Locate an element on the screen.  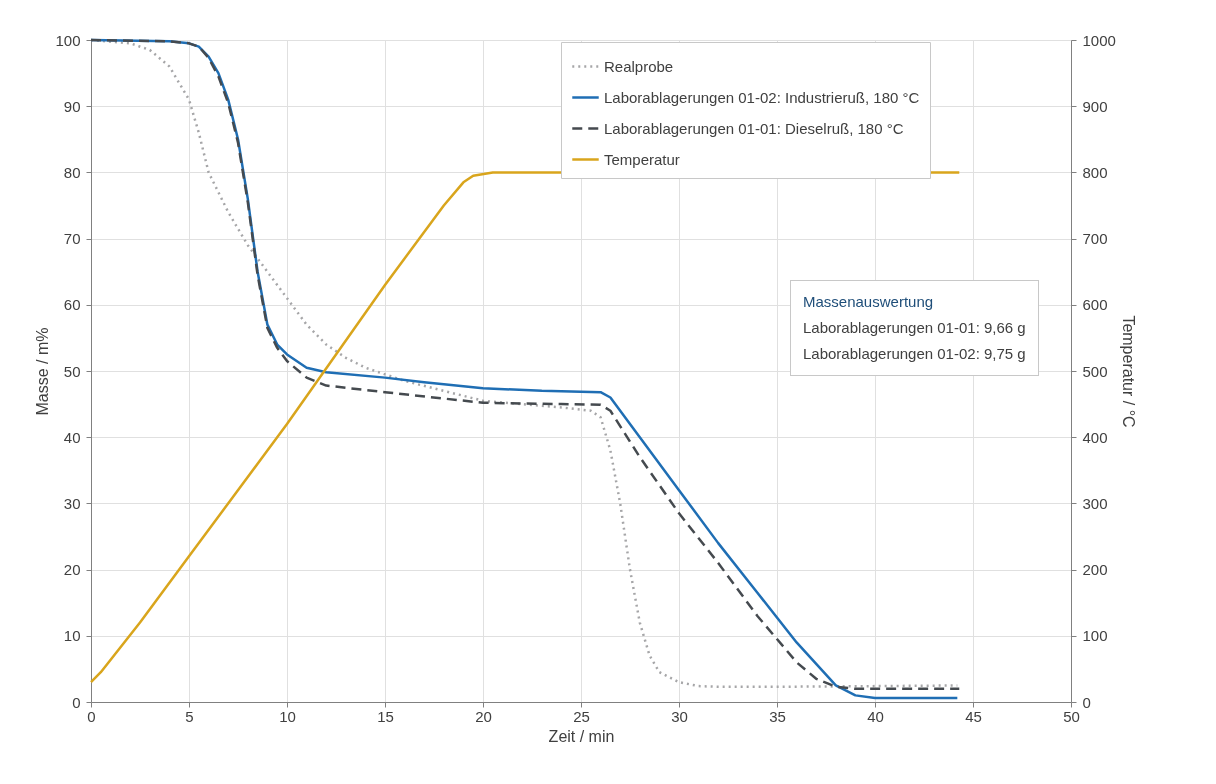
legend-label: Realprobe is located at coordinates (639, 66).